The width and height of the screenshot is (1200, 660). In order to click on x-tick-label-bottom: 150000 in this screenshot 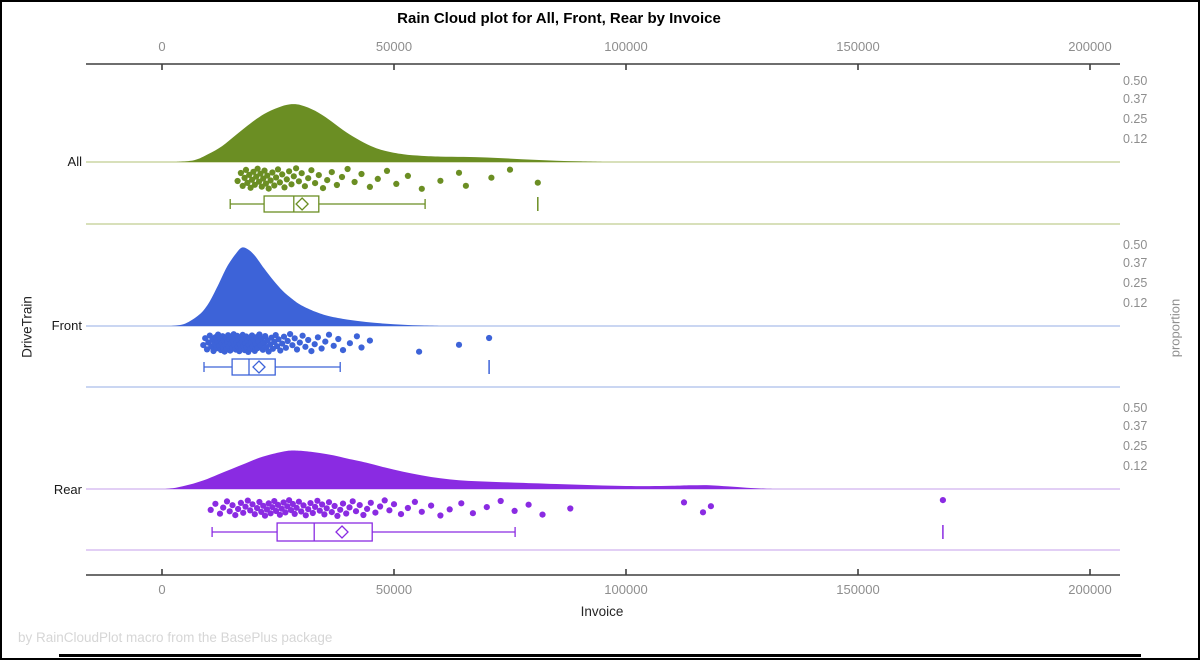, I will do `click(858, 589)`.